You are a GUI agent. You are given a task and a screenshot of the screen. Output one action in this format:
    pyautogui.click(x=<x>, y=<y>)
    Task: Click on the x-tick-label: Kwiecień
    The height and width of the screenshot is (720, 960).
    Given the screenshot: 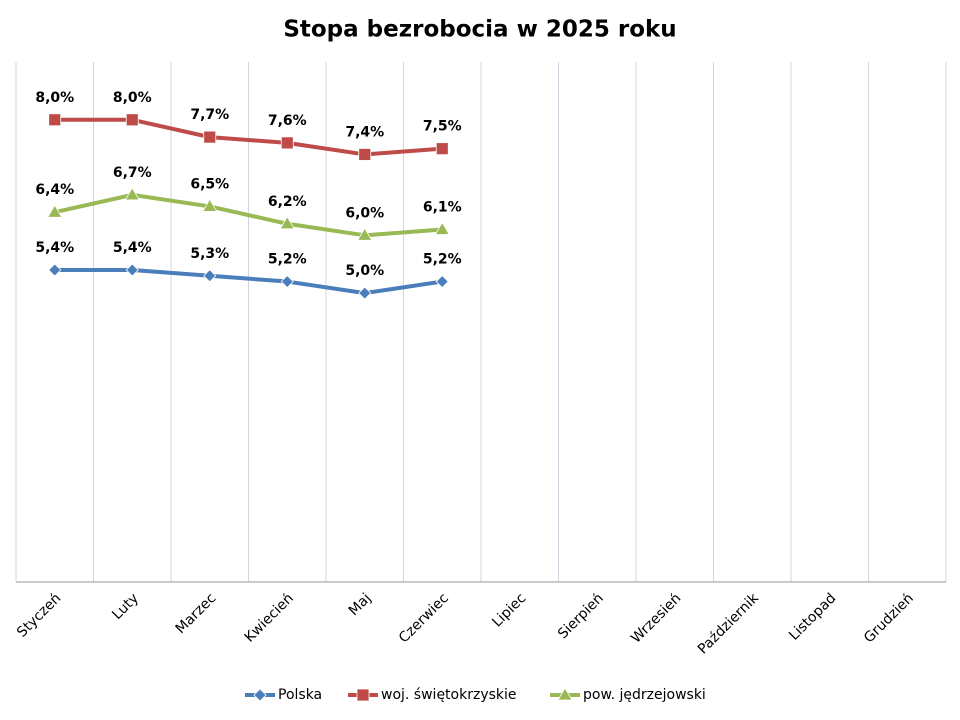 What is the action you would take?
    pyautogui.click(x=269, y=617)
    